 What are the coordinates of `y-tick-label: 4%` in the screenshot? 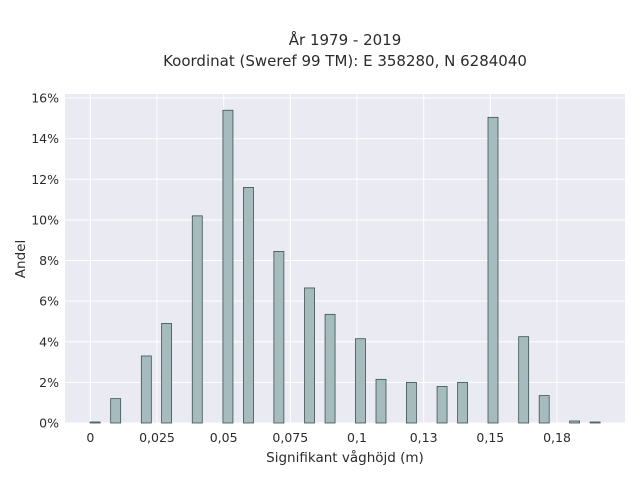 It's located at (49, 341).